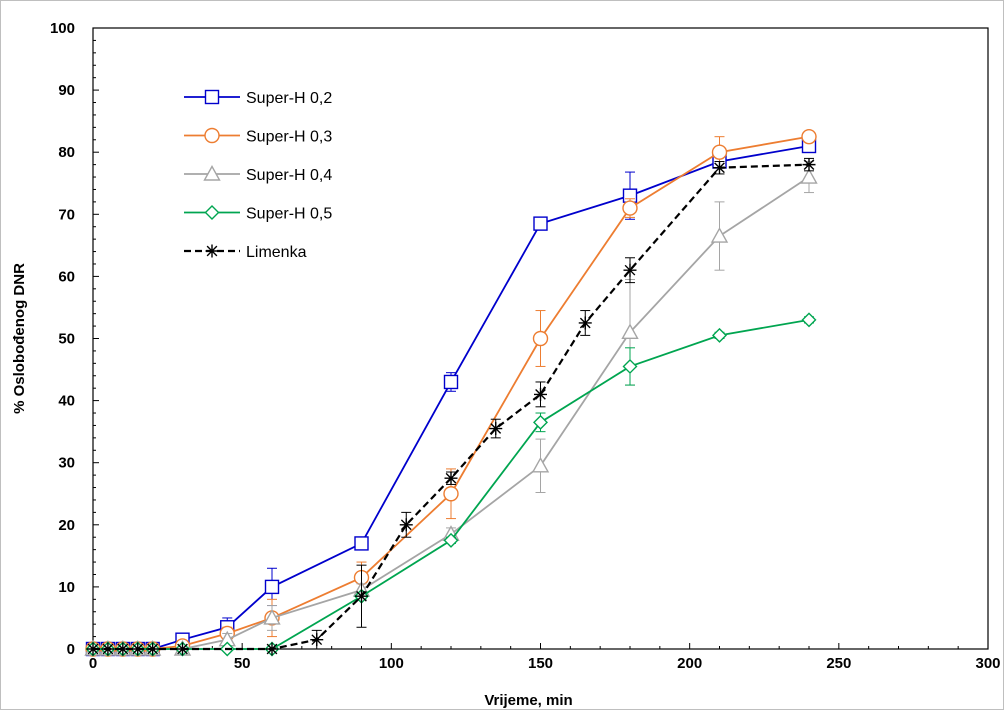 The height and width of the screenshot is (710, 1004). Describe the element at coordinates (66, 276) in the screenshot. I see `y-tick-label: 60` at that location.